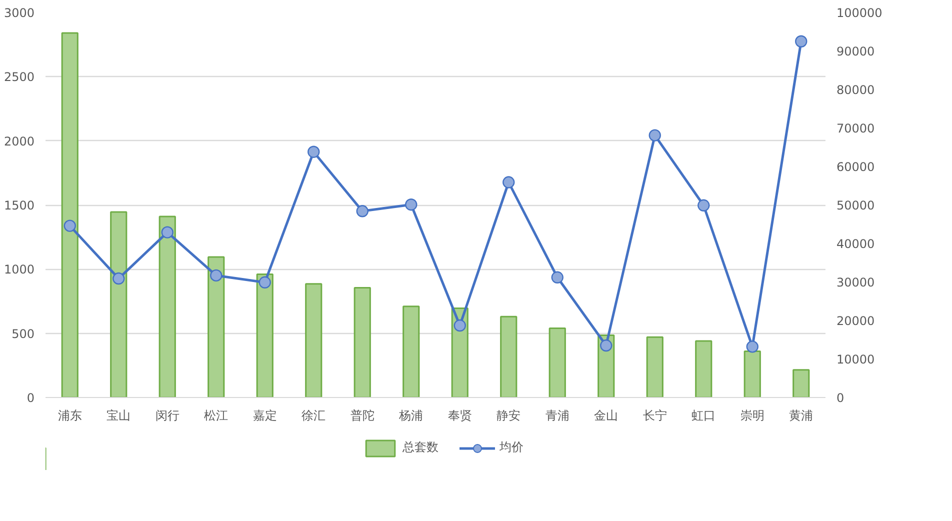  Describe the element at coordinates (840, 398) in the screenshot. I see `y2-tick-label: 0` at that location.